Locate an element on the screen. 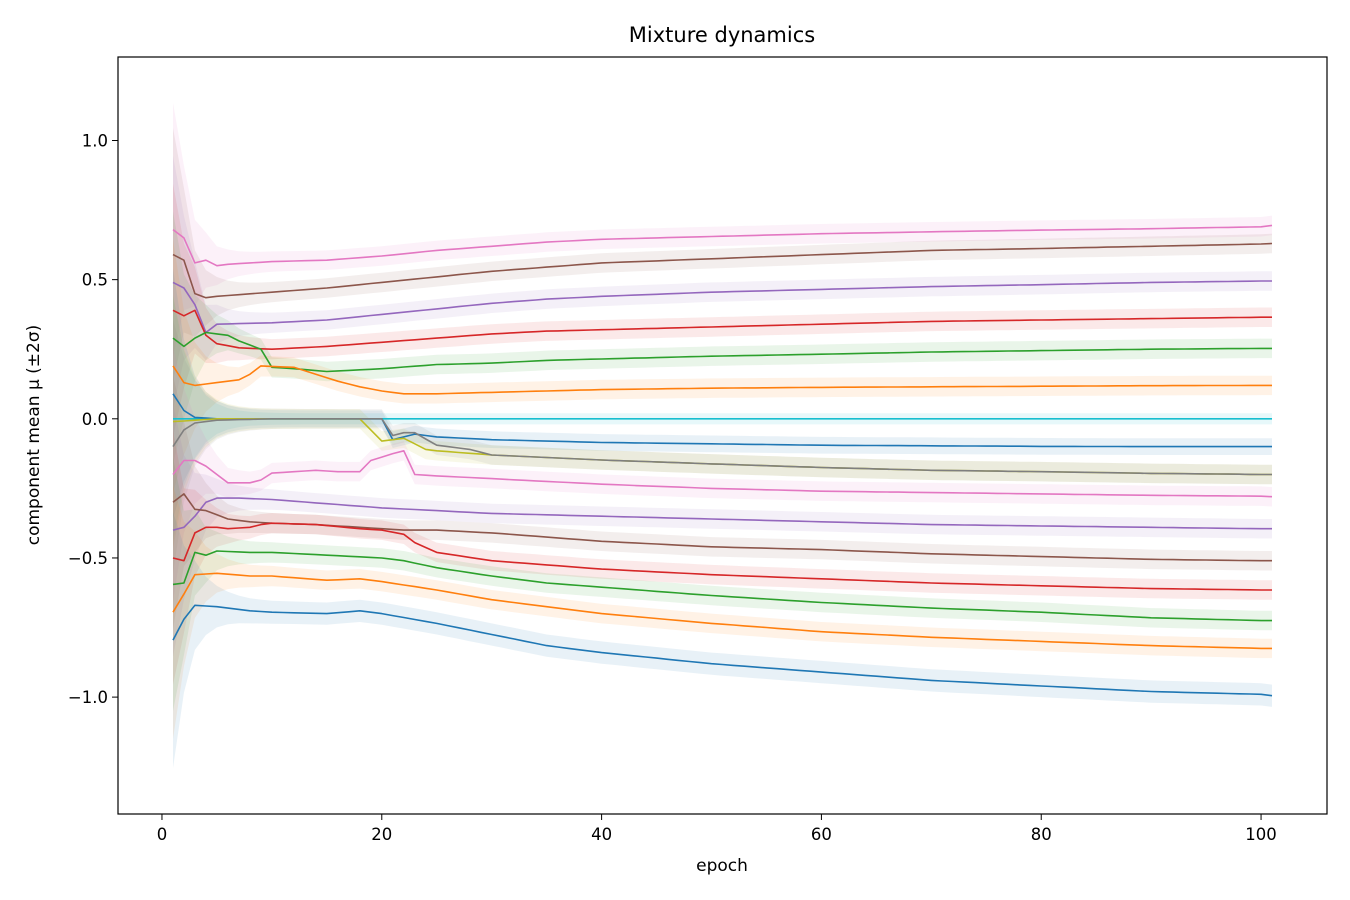 This screenshot has width=1350, height=900. y-axis-ticks: 1.0 0.5 0.0 −0.5 −1.0 is located at coordinates (93, 419).